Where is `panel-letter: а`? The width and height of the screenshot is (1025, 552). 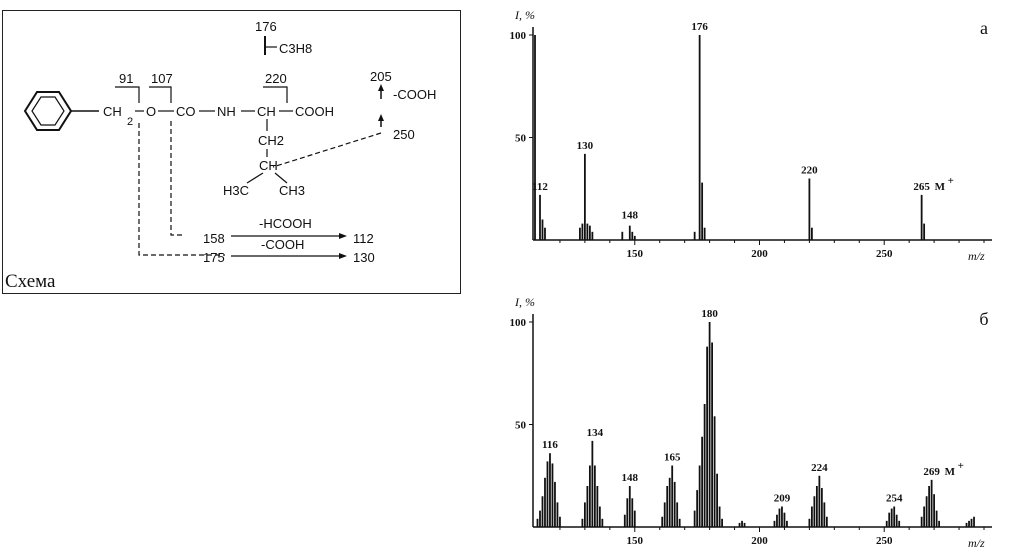 panel-letter: а is located at coordinates (984, 28).